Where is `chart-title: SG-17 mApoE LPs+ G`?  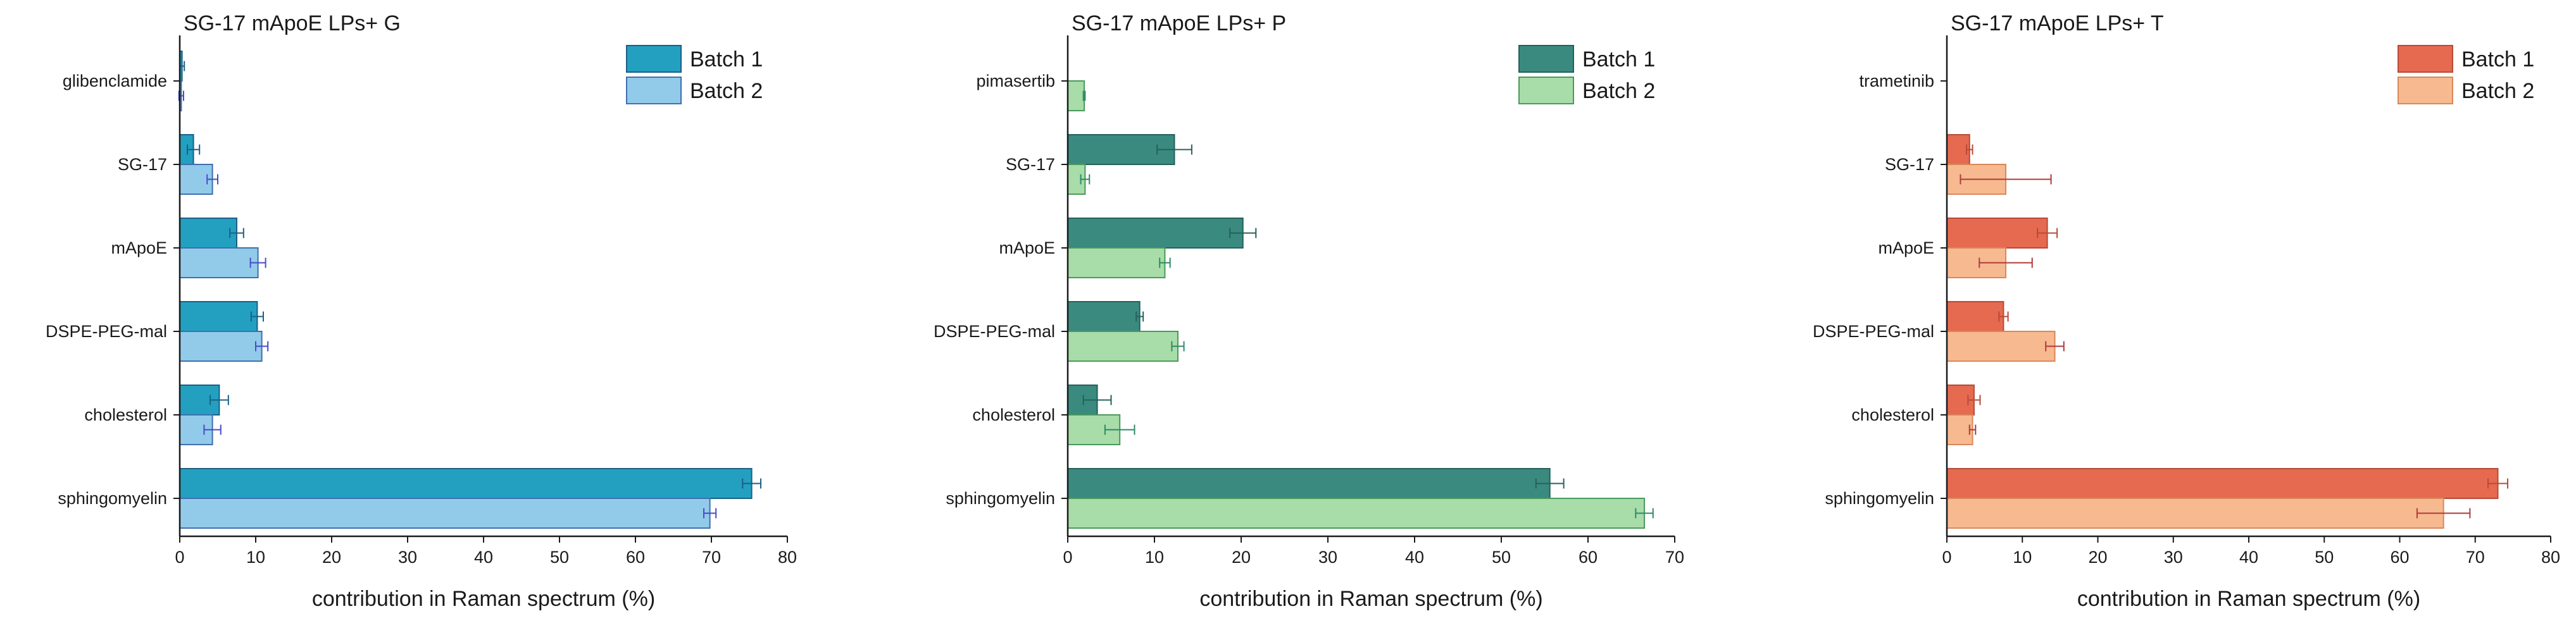
chart-title: SG-17 mApoE LPs+ G is located at coordinates (292, 23).